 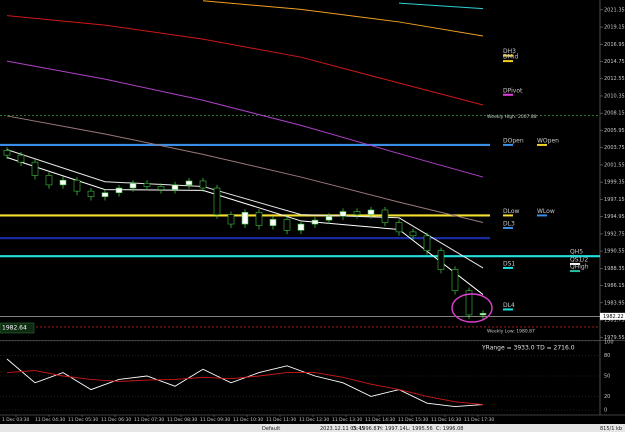 I want to click on time-label: 11 Dec 13:30, so click(x=347, y=420).